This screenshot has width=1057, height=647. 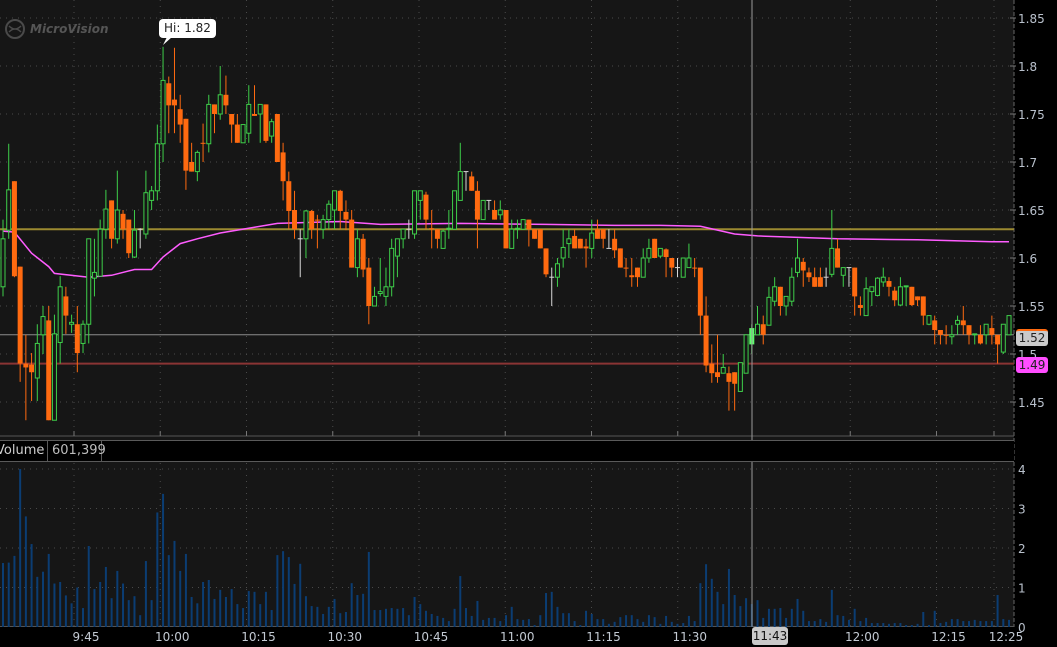 I want to click on time-tick-label: 10:30, so click(x=344, y=637).